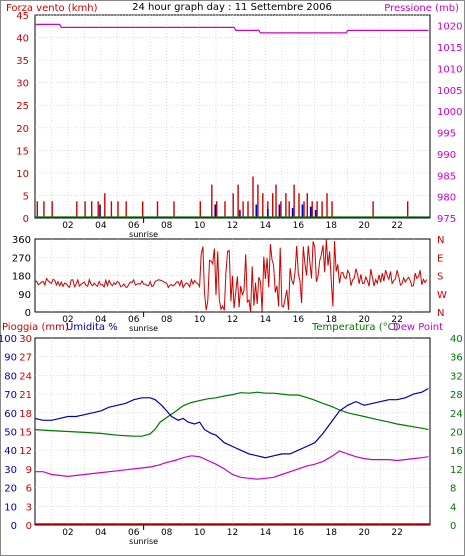  I want to click on temperature-hour-tick-label: 08, so click(167, 533).